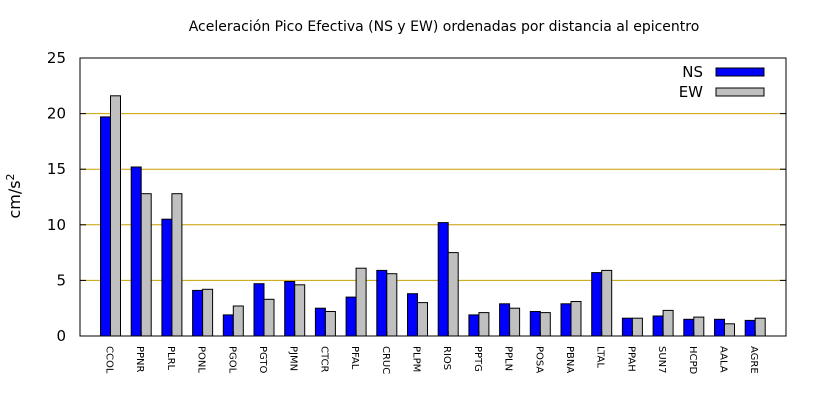 Image resolution: width=820 pixels, height=404 pixels. What do you see at coordinates (330, 324) in the screenshot?
I see `bar-ew-ctcr` at bounding box center [330, 324].